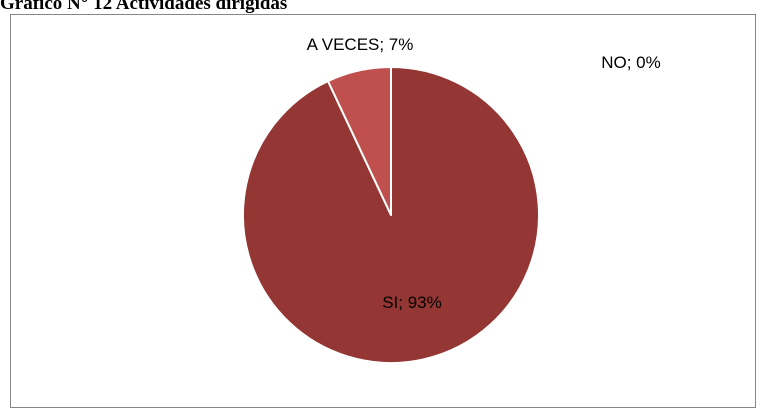 Image resolution: width=759 pixels, height=410 pixels. I want to click on pie-slice-a-veces, so click(359, 141).